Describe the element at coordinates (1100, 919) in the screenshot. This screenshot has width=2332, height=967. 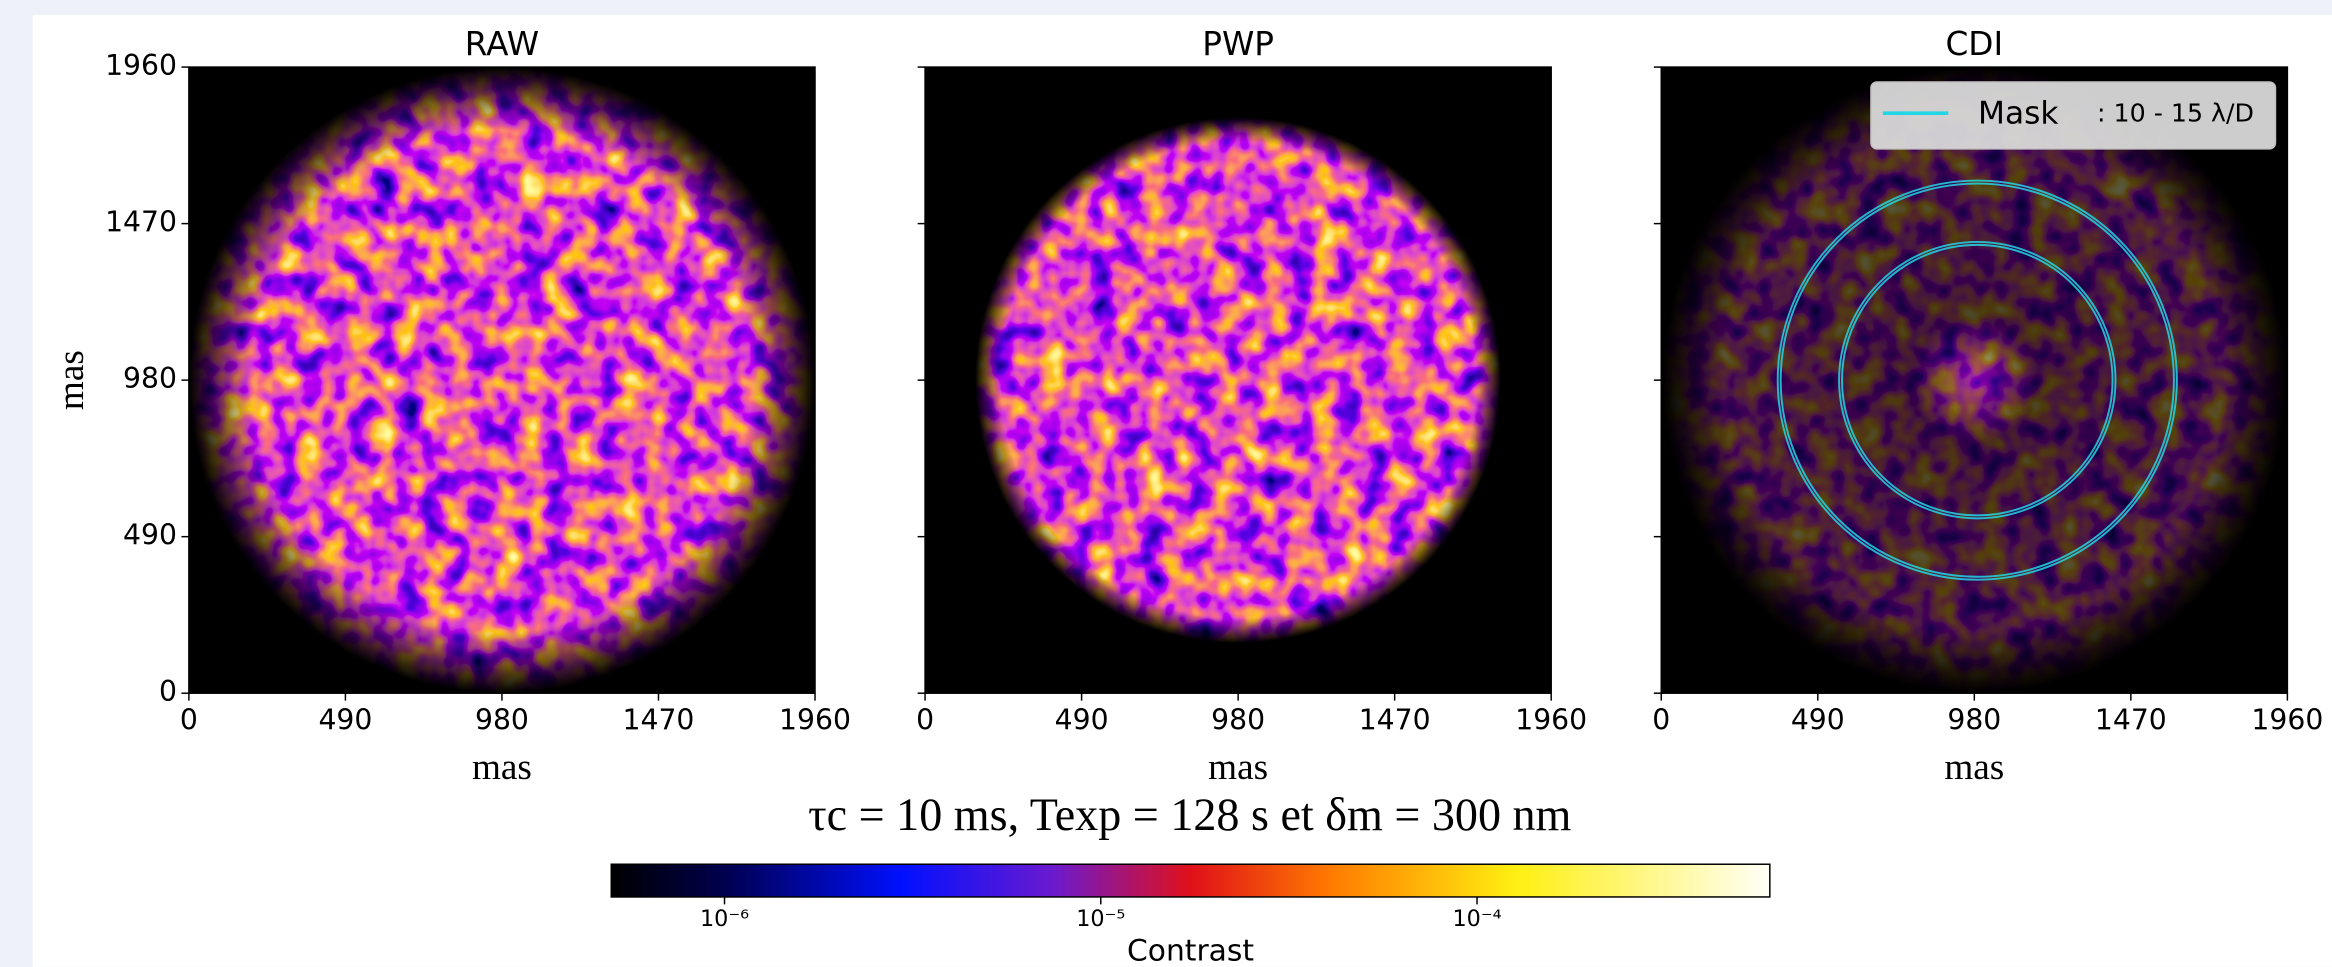
I see `colorbar-tick-label: 10⁻⁵` at that location.